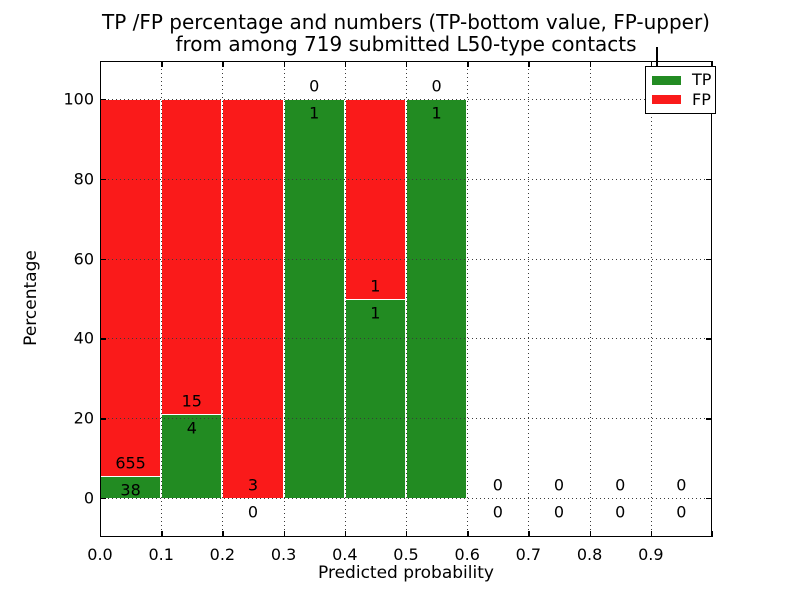  Describe the element at coordinates (31, 298) in the screenshot. I see `y-axis-label: Percentage` at that location.